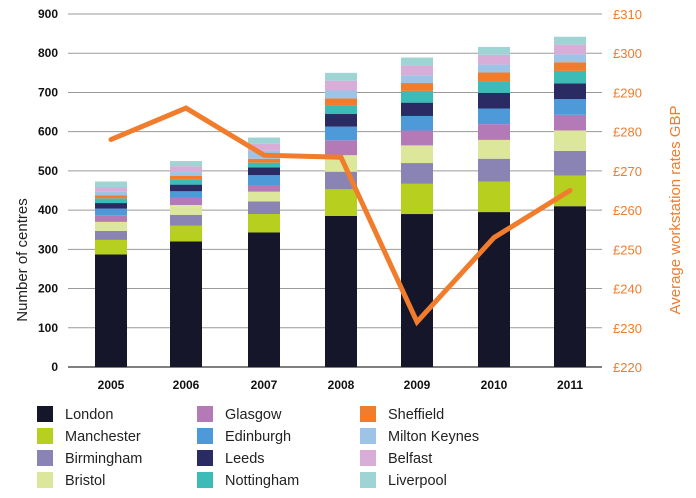 This screenshot has width=696, height=498. Describe the element at coordinates (48, 92) in the screenshot. I see `y-tick-label: 700` at that location.